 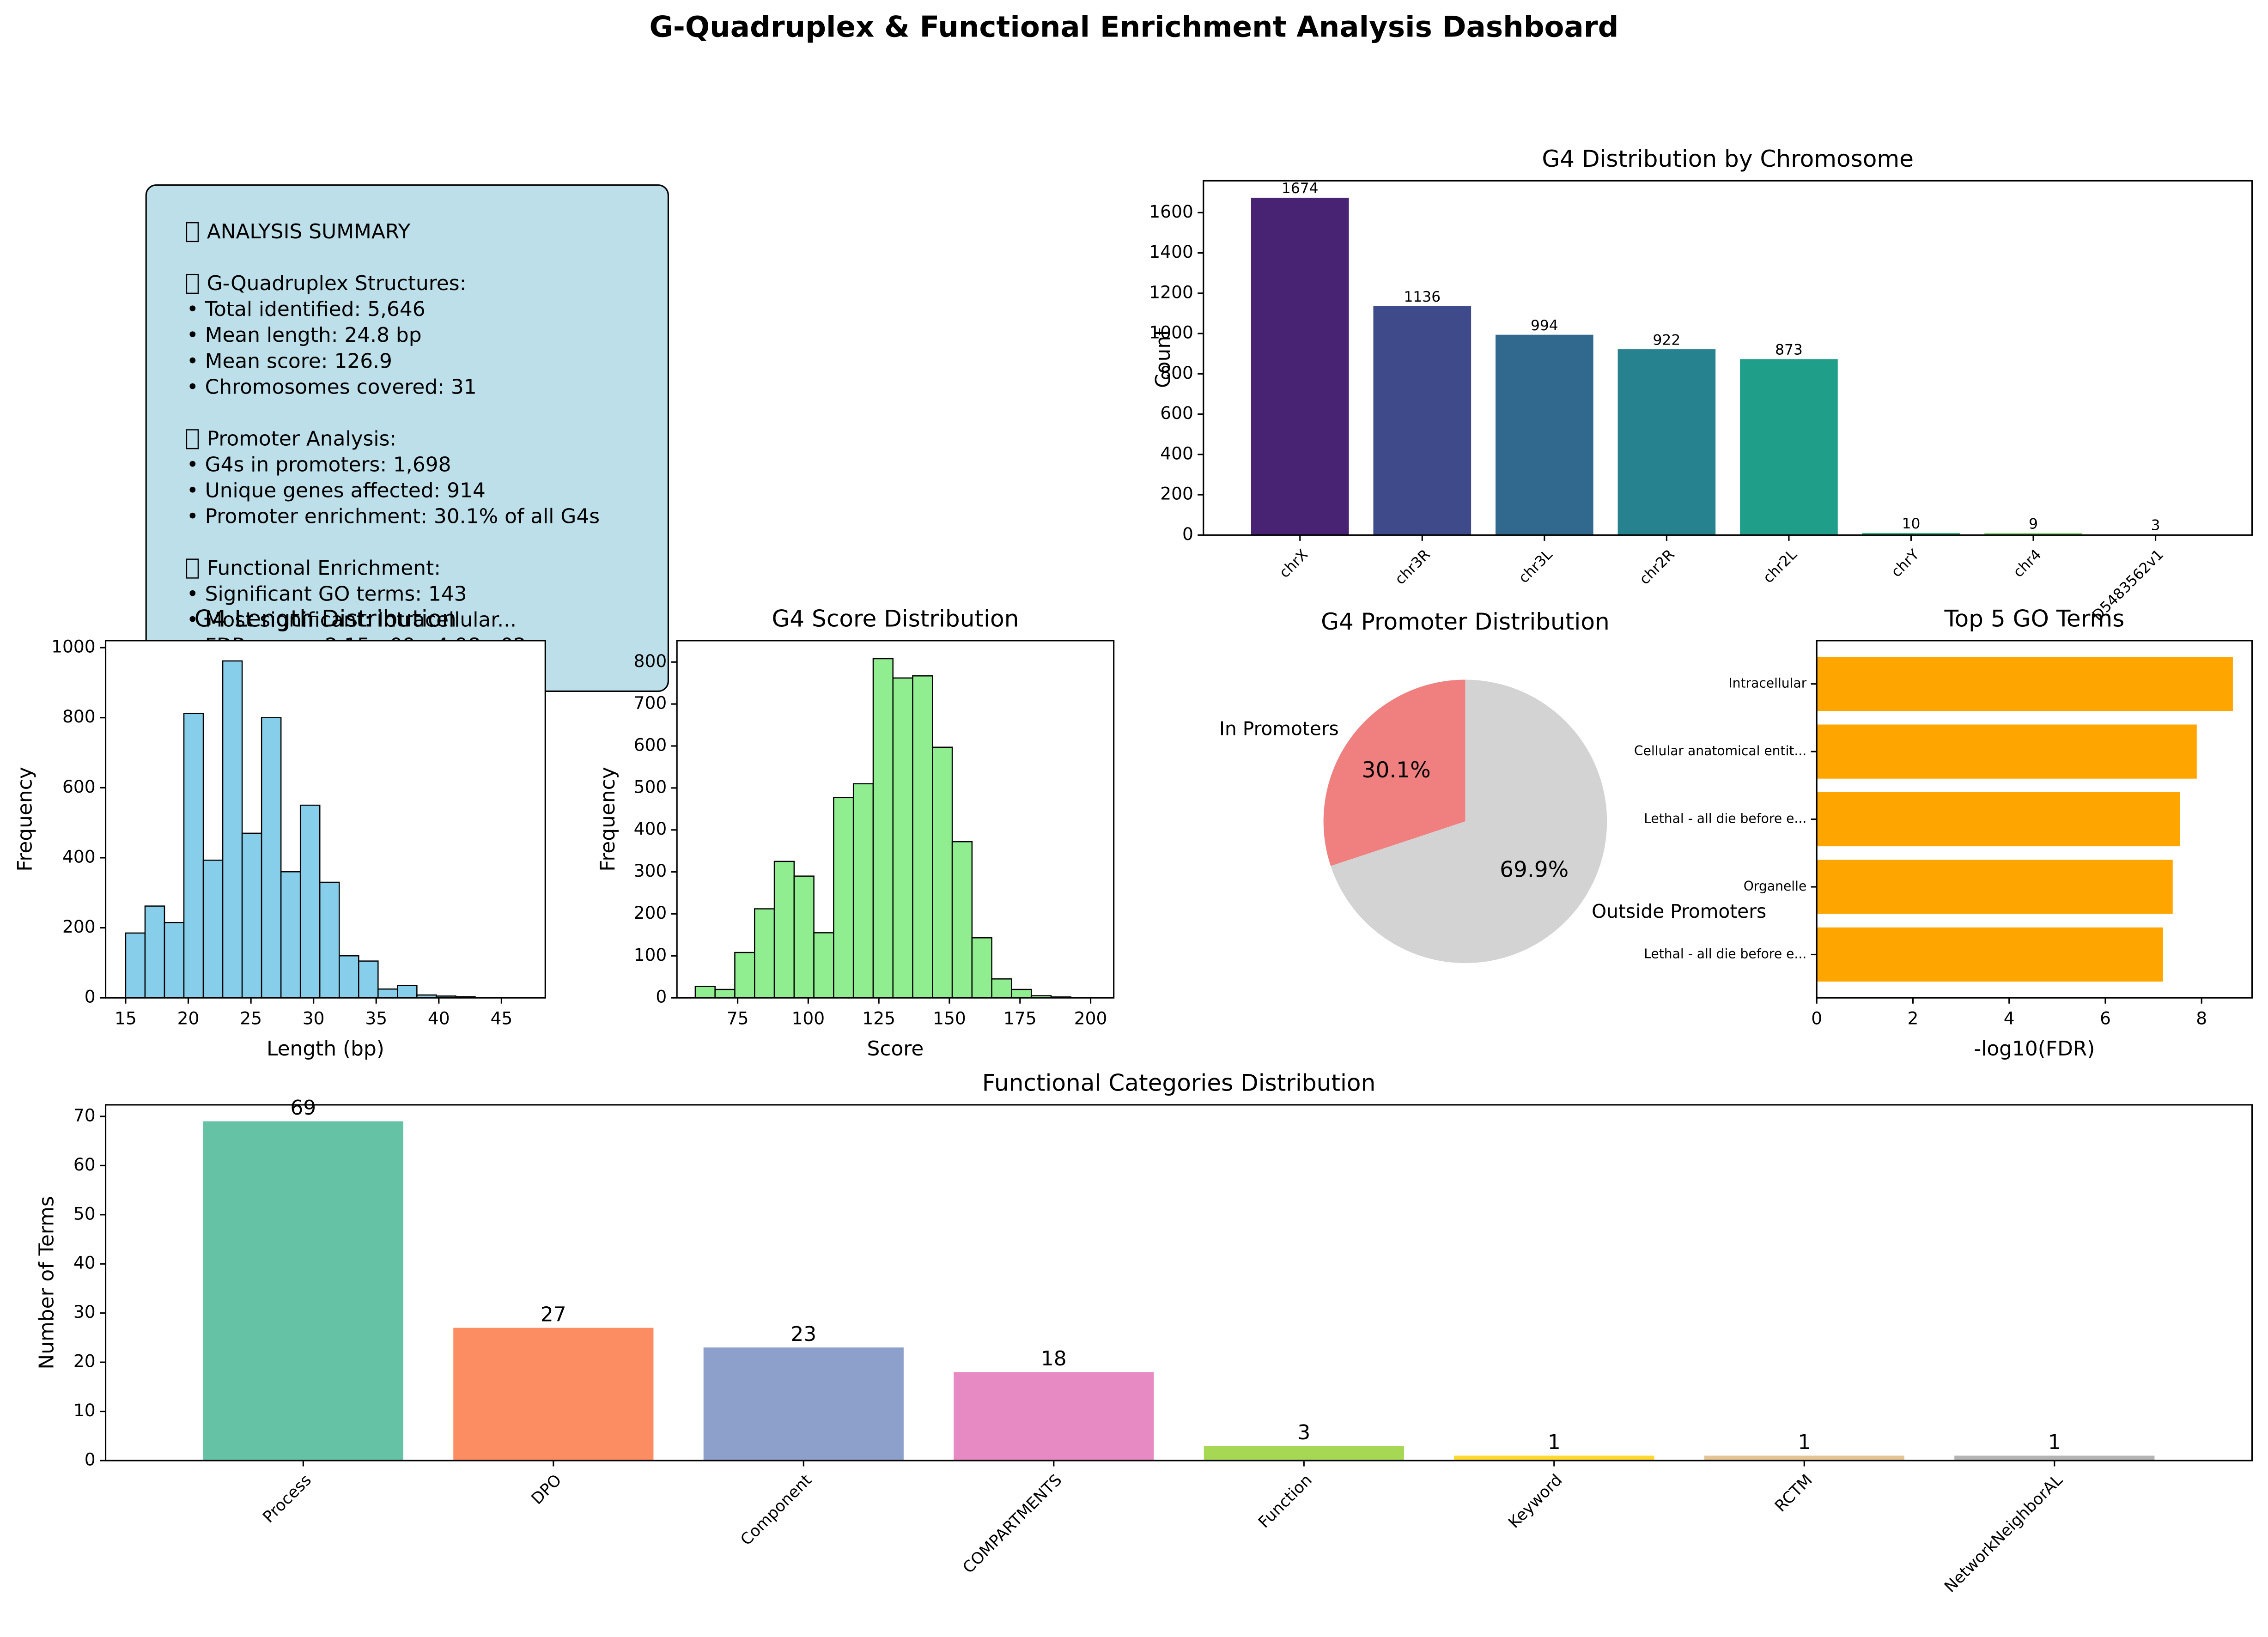 I want to click on bar-value-label: 18, so click(x=1054, y=1358).